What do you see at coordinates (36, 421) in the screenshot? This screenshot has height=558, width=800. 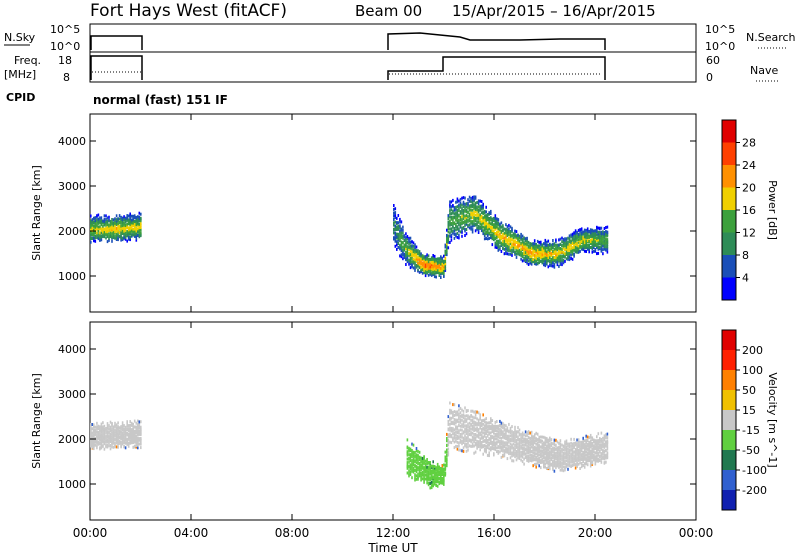 I see `velocity-y-axis-label: Slant Range [km]` at bounding box center [36, 421].